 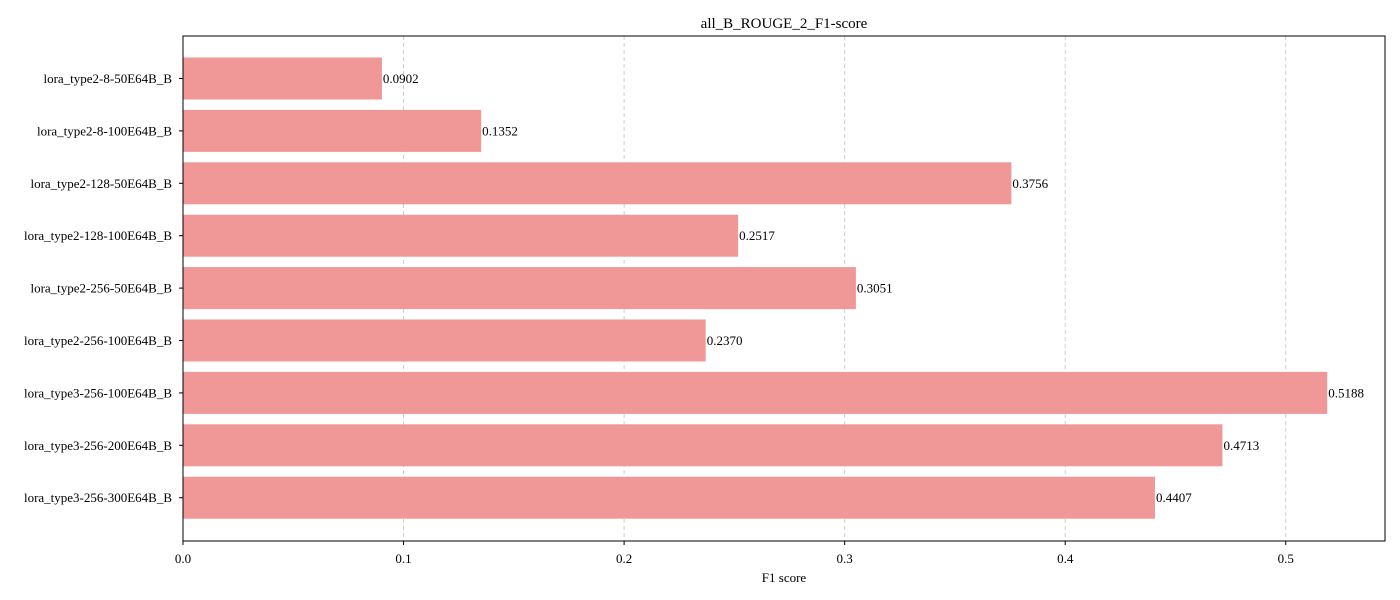 I want to click on x-tick-label: 0.3, so click(x=845, y=558).